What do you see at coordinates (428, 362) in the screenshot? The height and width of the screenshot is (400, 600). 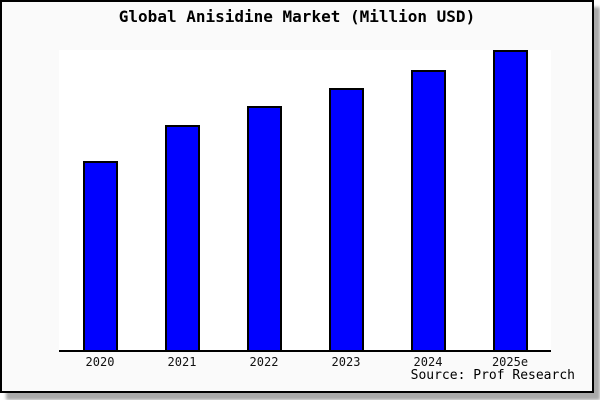 I see `x-tick-label-2024: 2024` at bounding box center [428, 362].